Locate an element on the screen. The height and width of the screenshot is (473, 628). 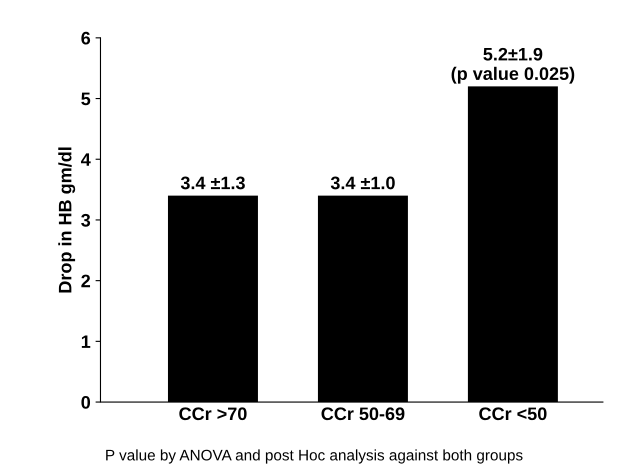
y-tick-label: 5 is located at coordinates (85, 99).